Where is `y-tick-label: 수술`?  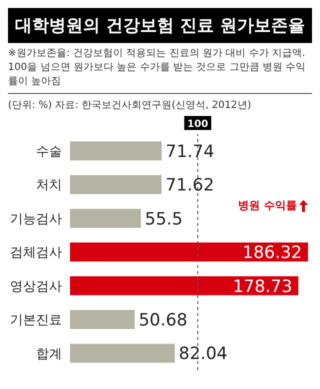 y-tick-label: 수술 is located at coordinates (49, 152).